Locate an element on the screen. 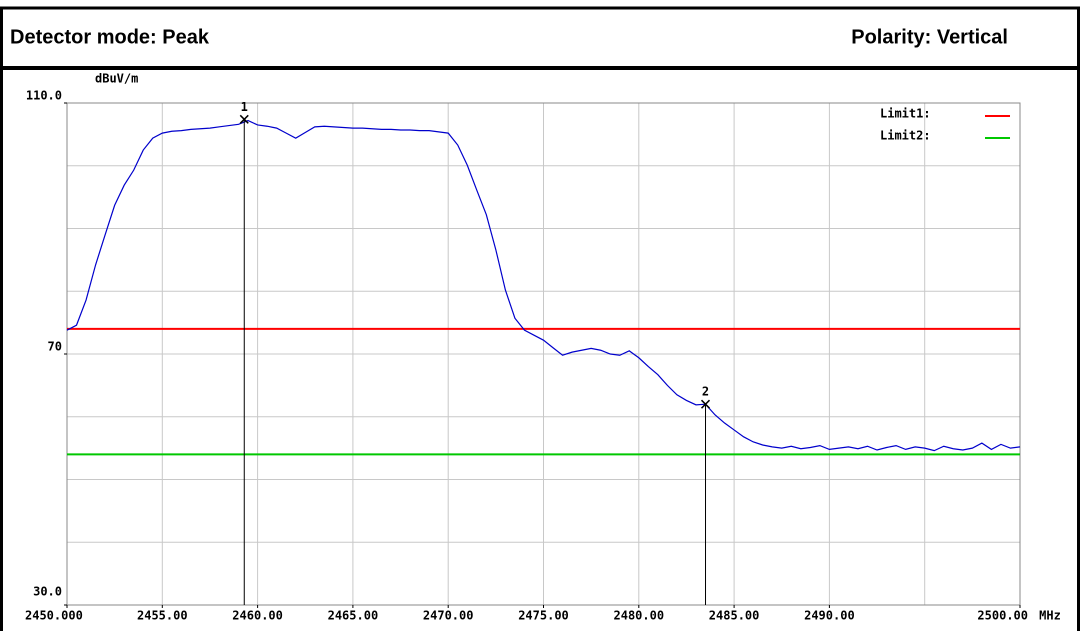  x-tick-label: 2480.00 is located at coordinates (639, 616).